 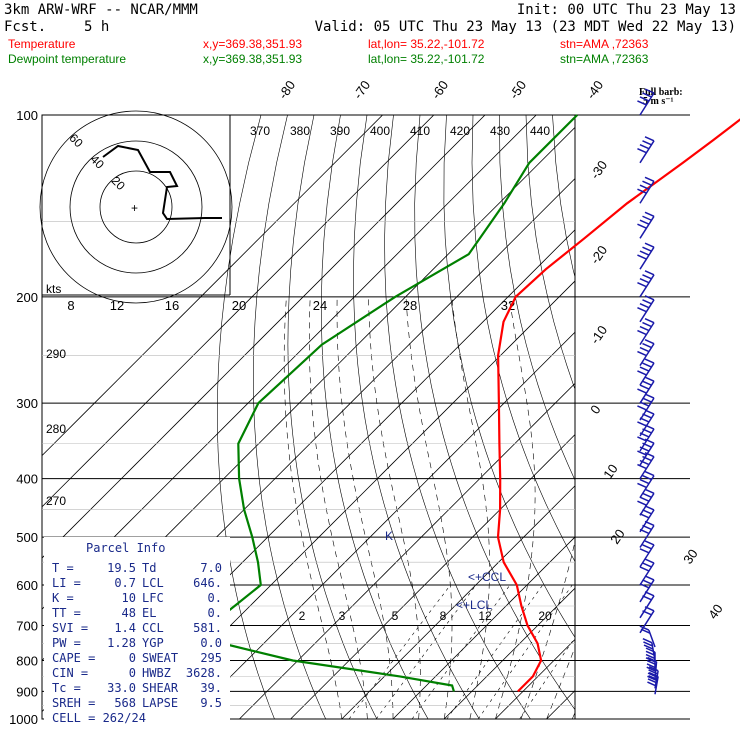 What do you see at coordinates (420, 131) in the screenshot?
I see `theta-e-label: 410` at bounding box center [420, 131].